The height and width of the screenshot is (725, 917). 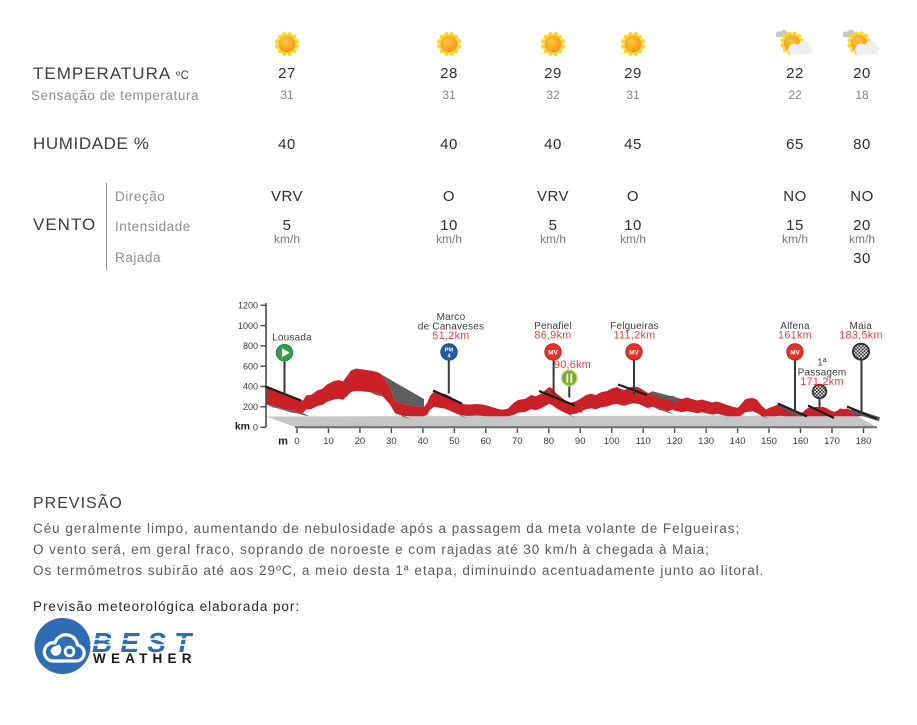 What do you see at coordinates (292, 337) in the screenshot?
I see `svg-text: Lousada` at bounding box center [292, 337].